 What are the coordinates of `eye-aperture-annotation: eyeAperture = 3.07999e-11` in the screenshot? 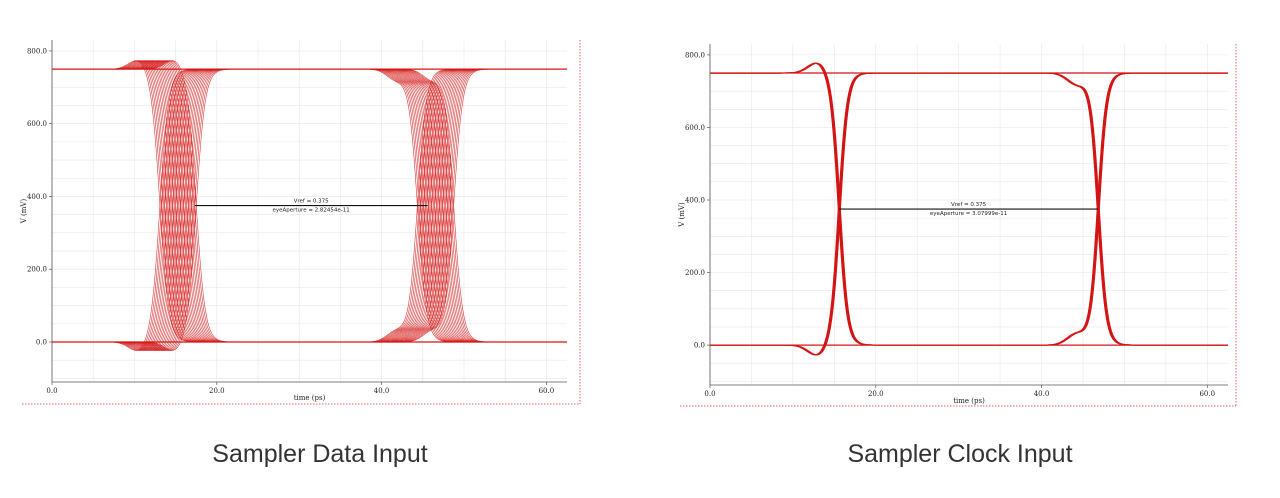 It's located at (968, 214).